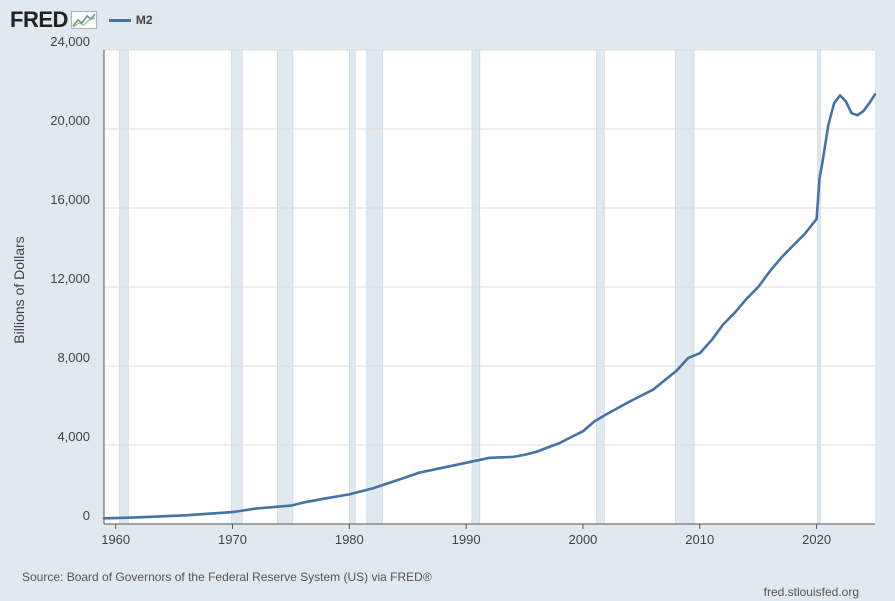 The height and width of the screenshot is (601, 895). I want to click on line-graph-icon, so click(83, 20).